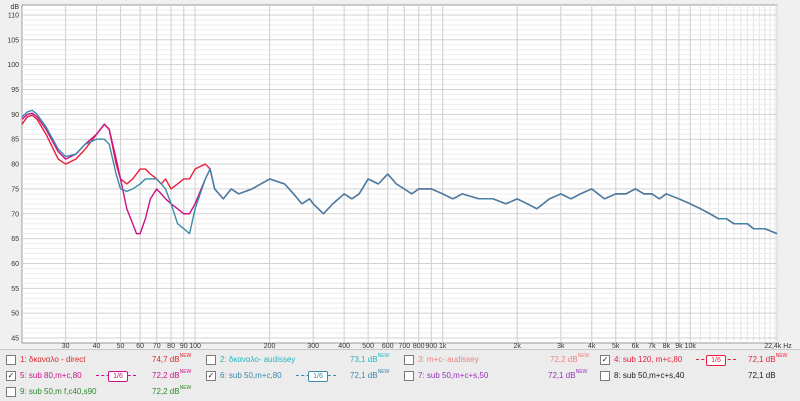 This screenshot has width=800, height=401. I want to click on legend-checkbox-5: ✓, so click(11, 376).